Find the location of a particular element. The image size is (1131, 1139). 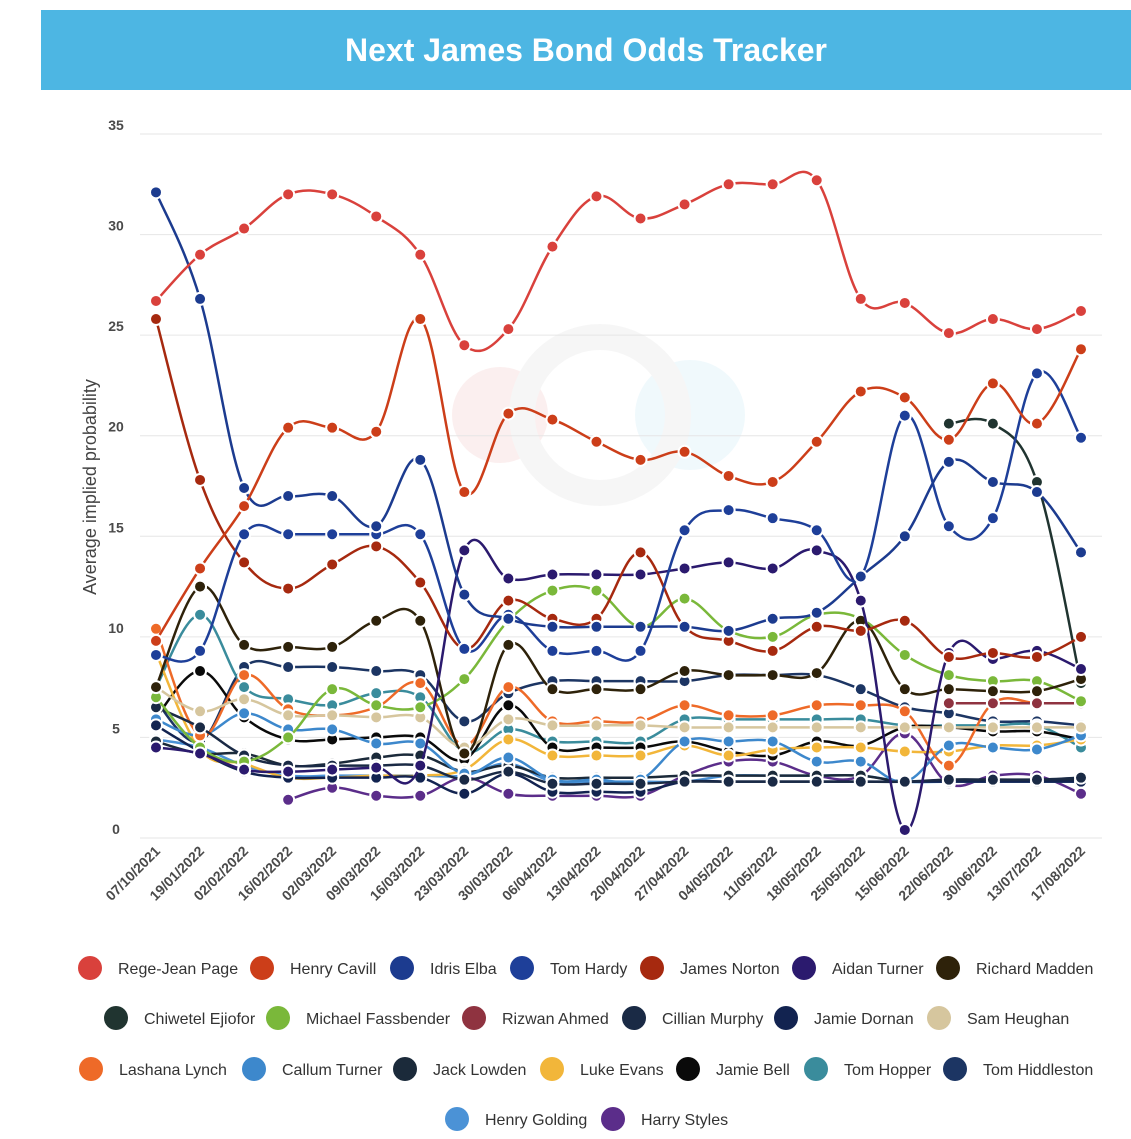

legend-label: Sam Heughan is located at coordinates (1018, 1019).